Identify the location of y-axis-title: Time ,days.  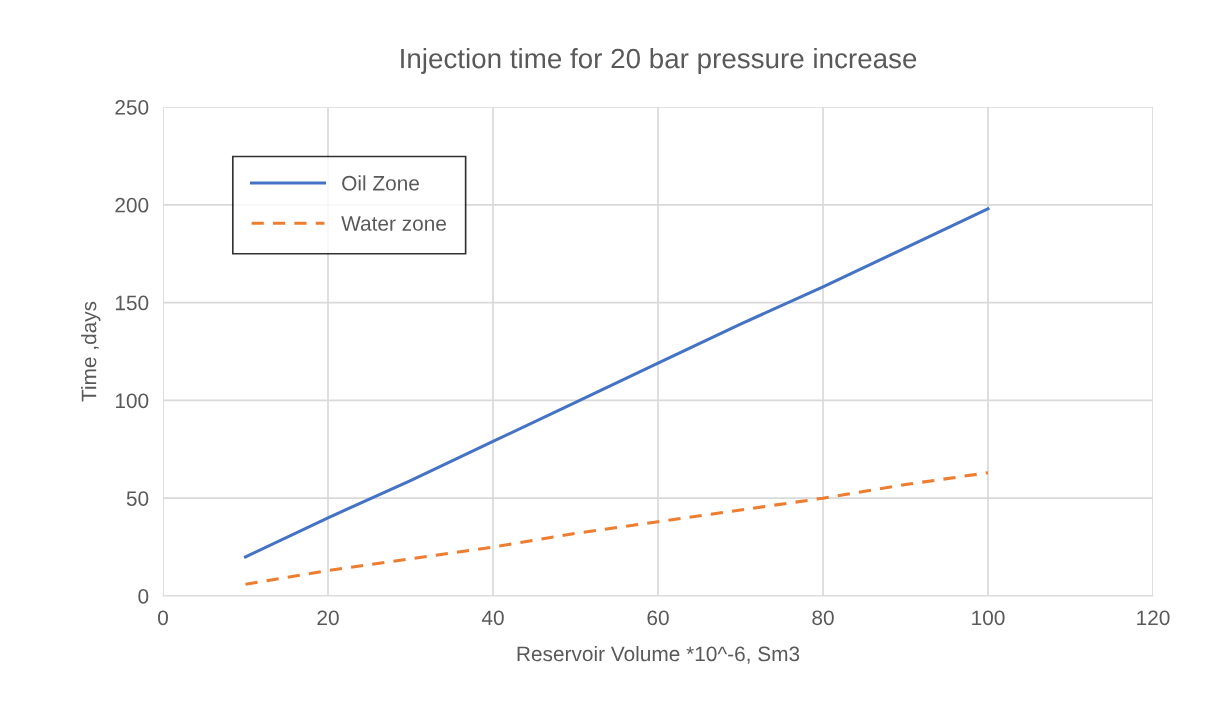
(91, 351).